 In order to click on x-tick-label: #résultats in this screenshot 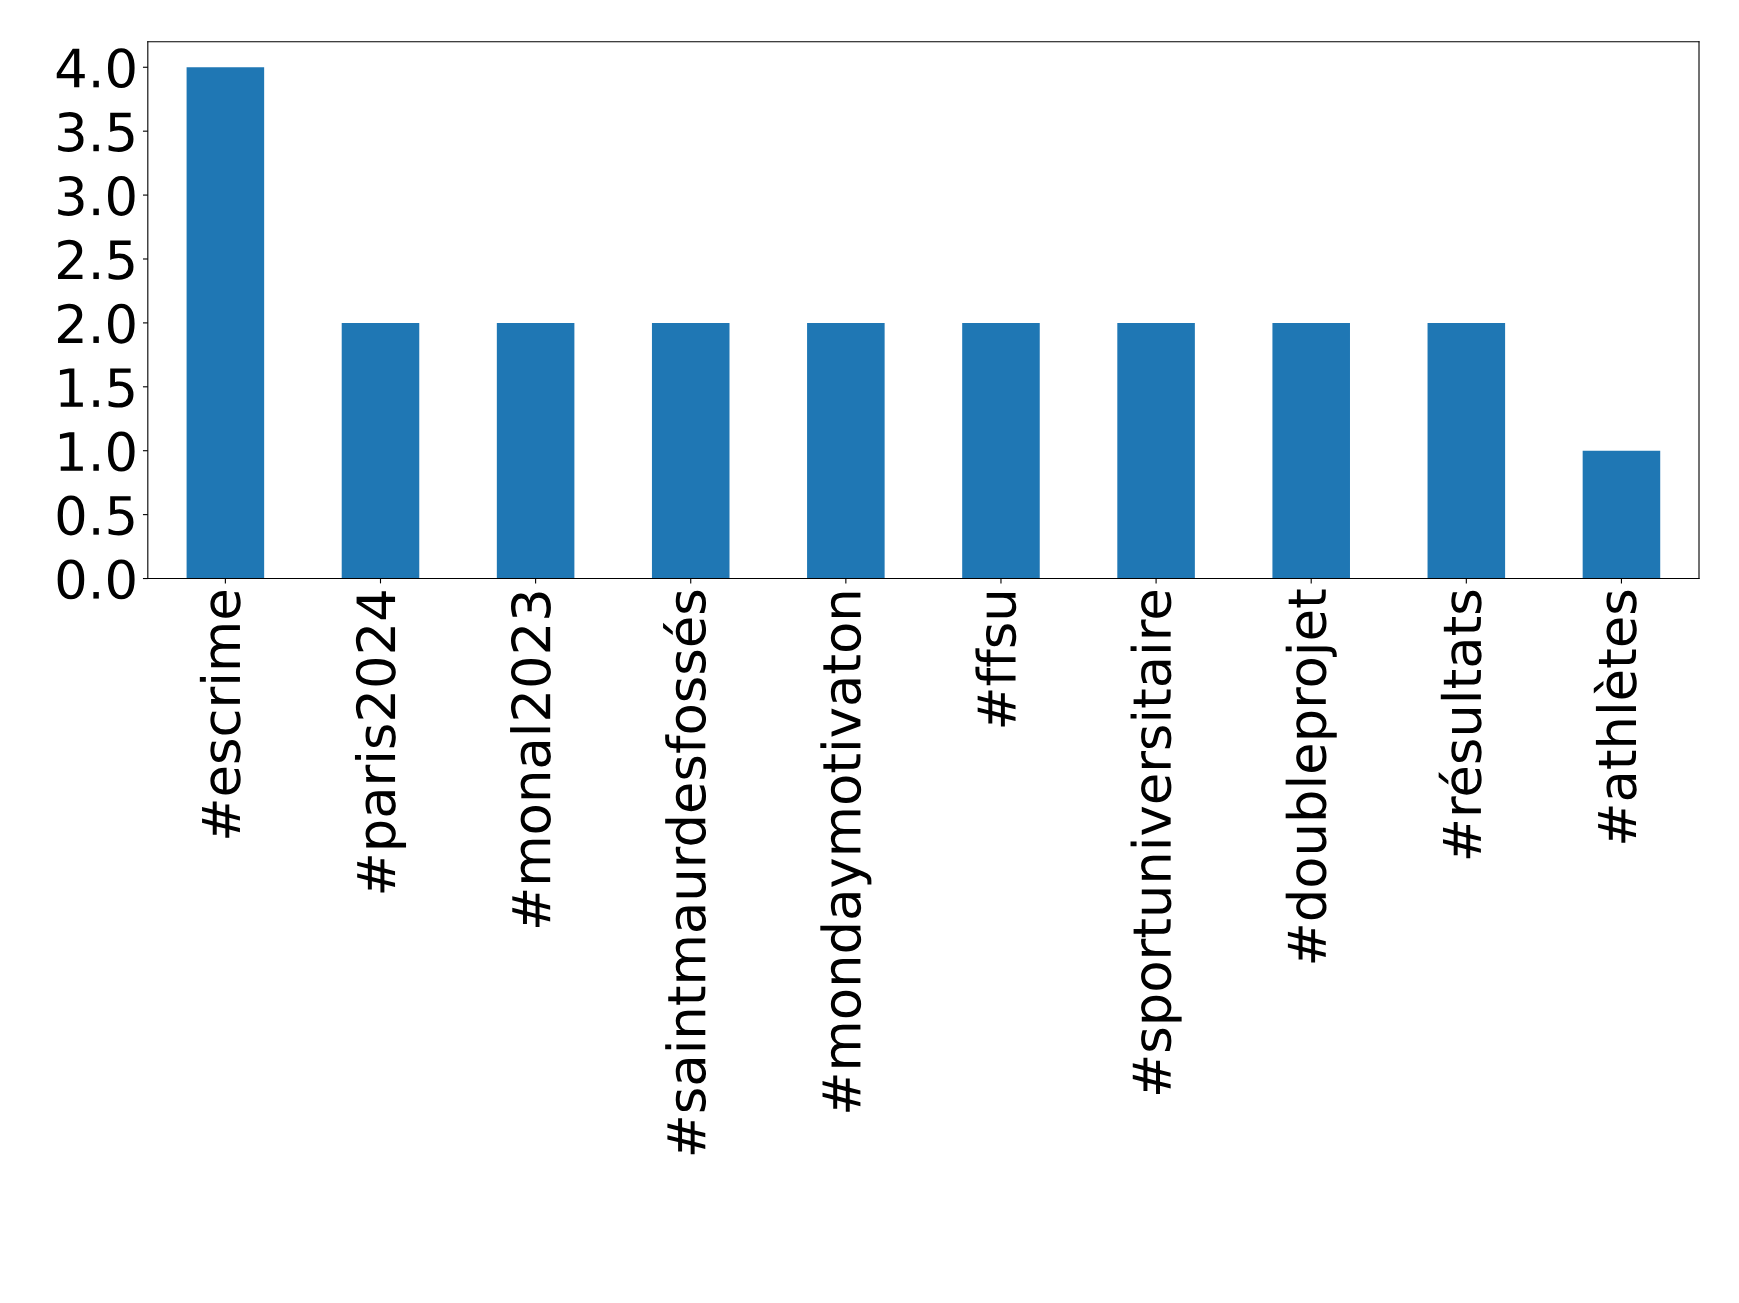, I will do `click(1460, 724)`.